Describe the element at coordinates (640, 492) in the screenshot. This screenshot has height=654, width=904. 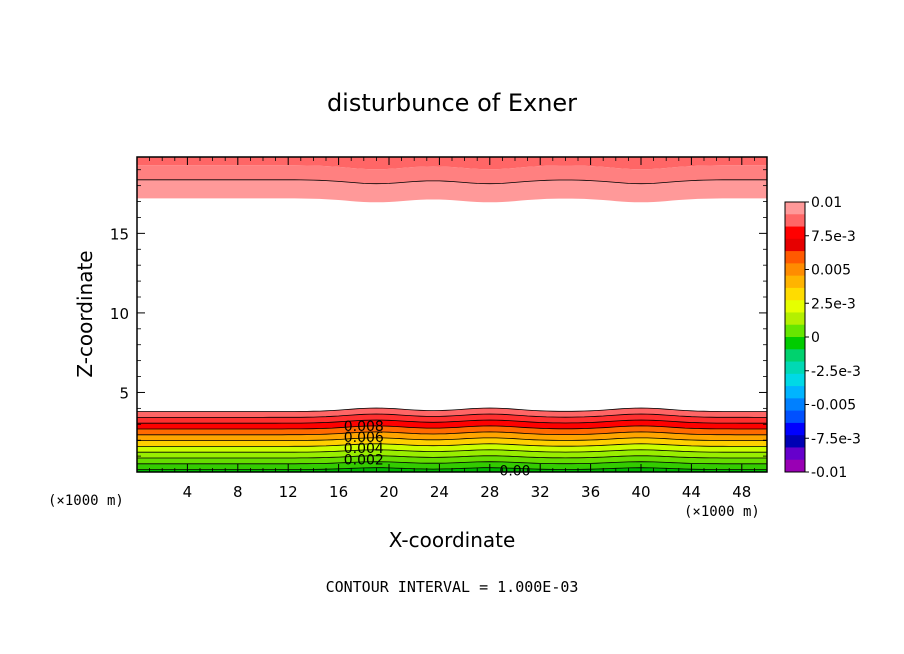
I see `x-tick-label: 40` at that location.